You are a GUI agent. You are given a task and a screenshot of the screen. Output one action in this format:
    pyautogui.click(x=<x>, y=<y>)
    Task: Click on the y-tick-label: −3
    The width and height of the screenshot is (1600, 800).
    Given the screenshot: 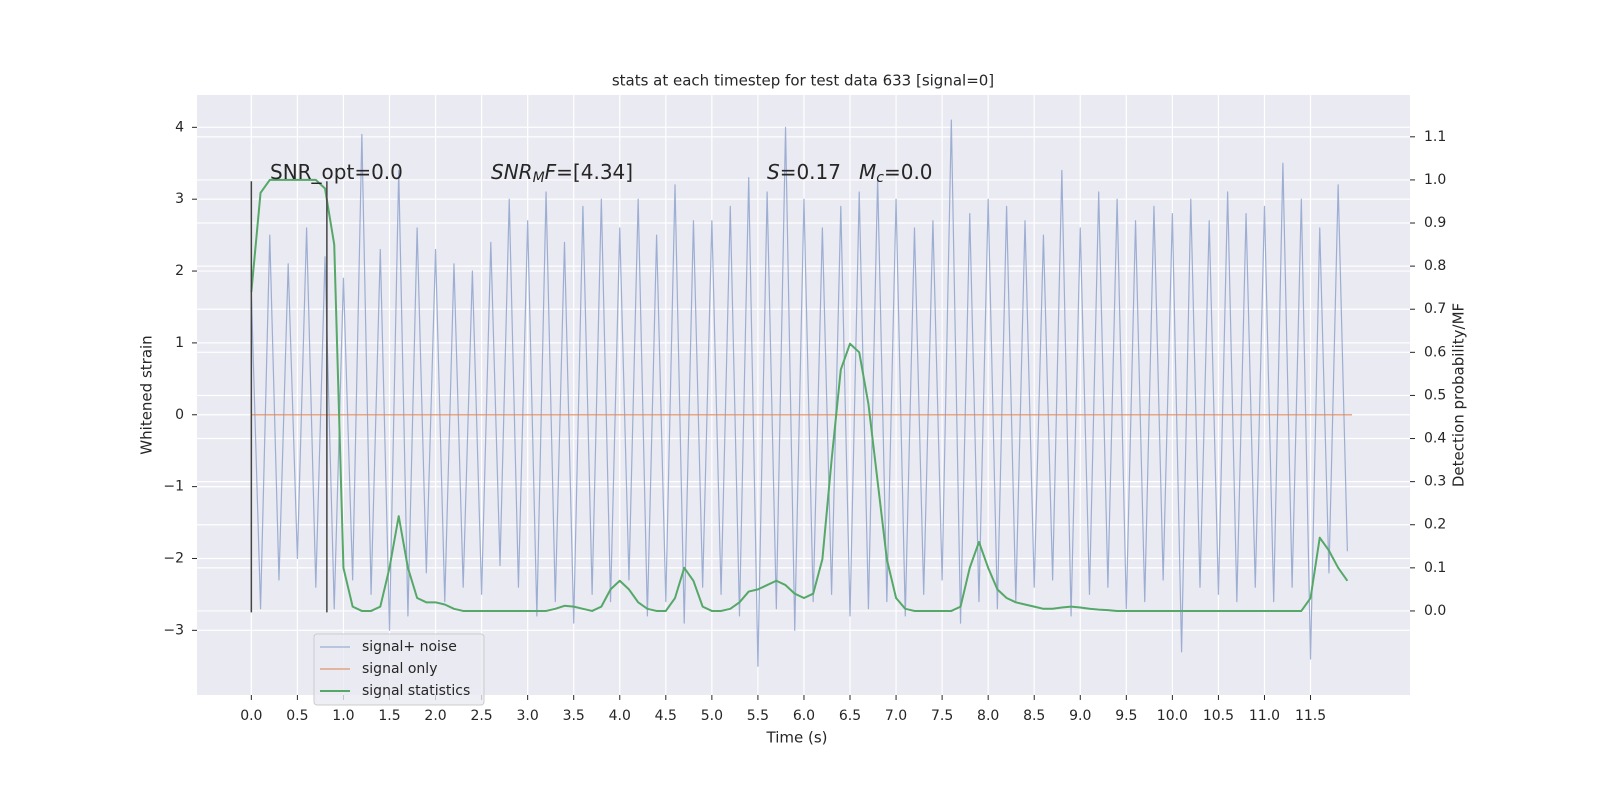 What is the action you would take?
    pyautogui.click(x=173, y=630)
    